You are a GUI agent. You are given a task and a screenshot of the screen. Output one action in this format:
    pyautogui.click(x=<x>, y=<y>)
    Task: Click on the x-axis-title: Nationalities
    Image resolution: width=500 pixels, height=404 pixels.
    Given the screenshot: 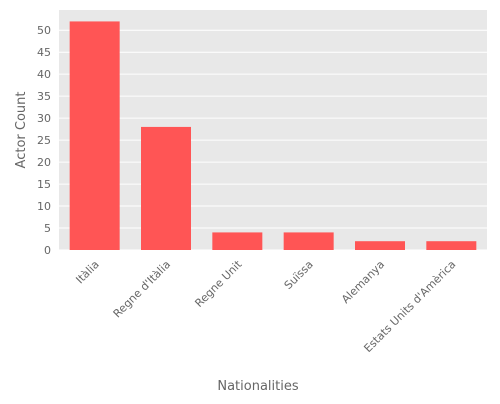 What is the action you would take?
    pyautogui.click(x=257, y=386)
    